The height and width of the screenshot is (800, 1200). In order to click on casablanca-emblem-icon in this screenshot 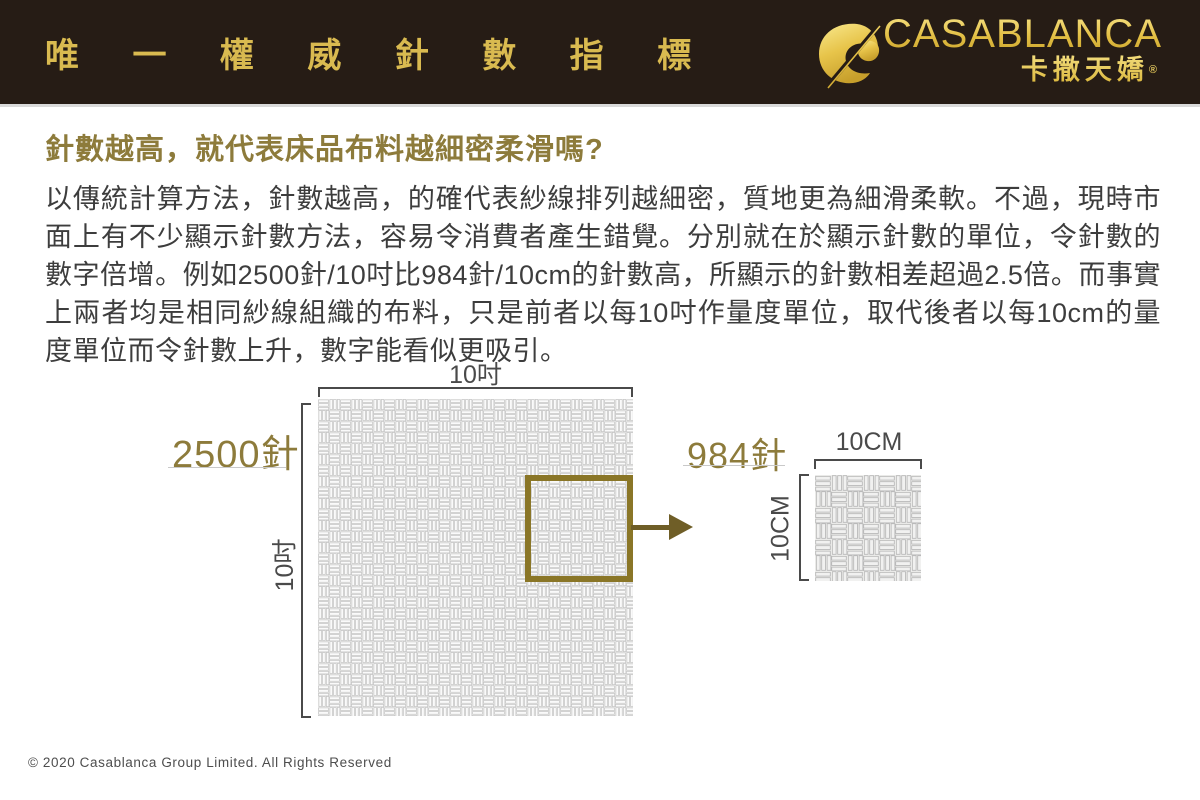, I will do `click(850, 56)`.